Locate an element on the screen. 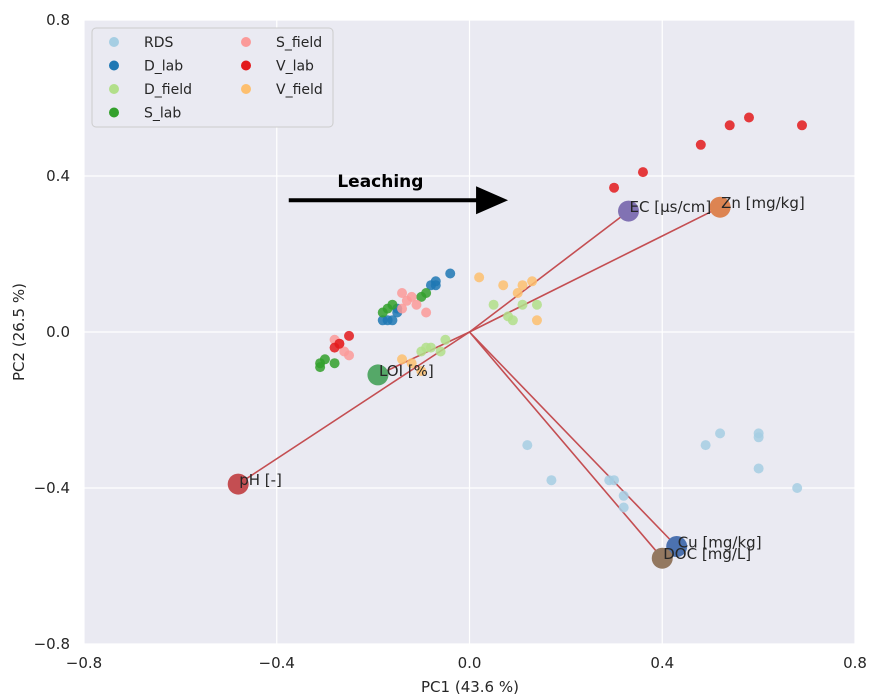  x-tick-labels: −0.8 −0.4 0.0 0.4 0.8 is located at coordinates (466, 663).